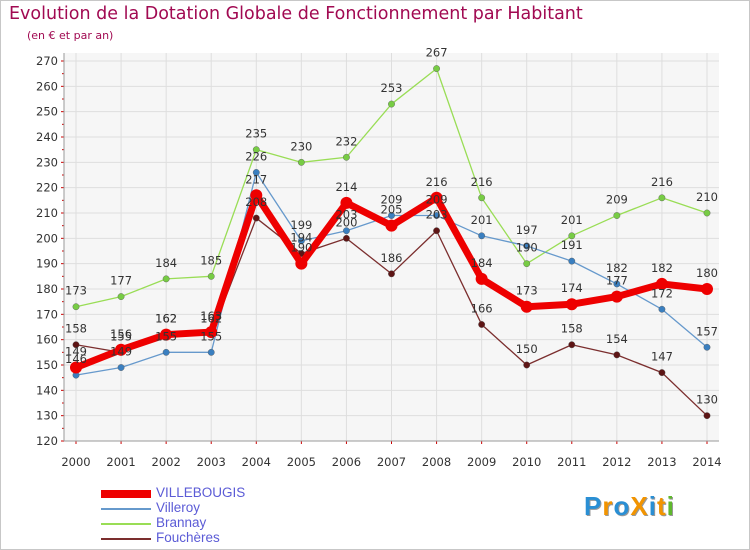  I want to click on legend: VILLEBOUGIS Villeroy Brannay Fouchères, so click(211, 515).